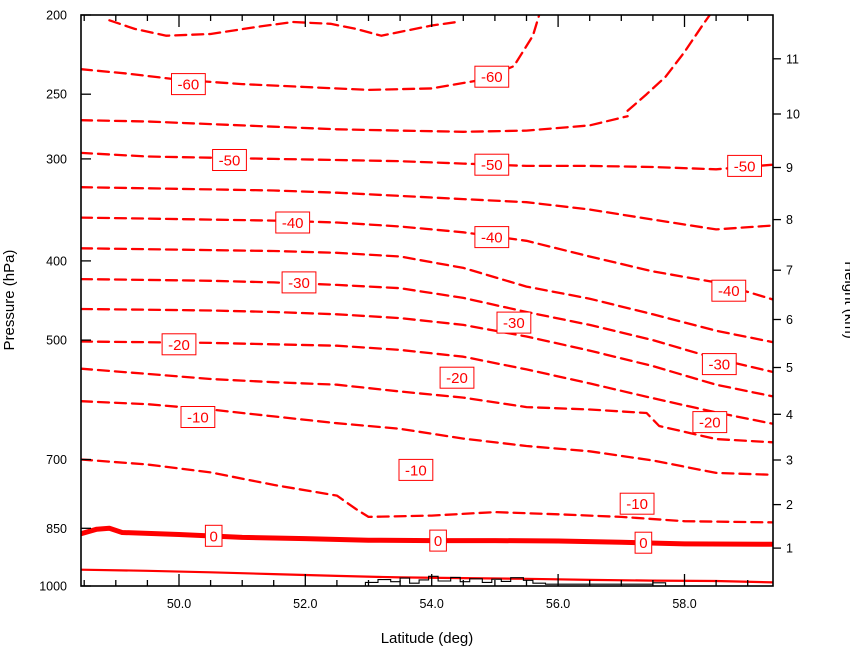 The image size is (850, 650). I want to click on pressure-tick-label: 850, so click(56, 529).